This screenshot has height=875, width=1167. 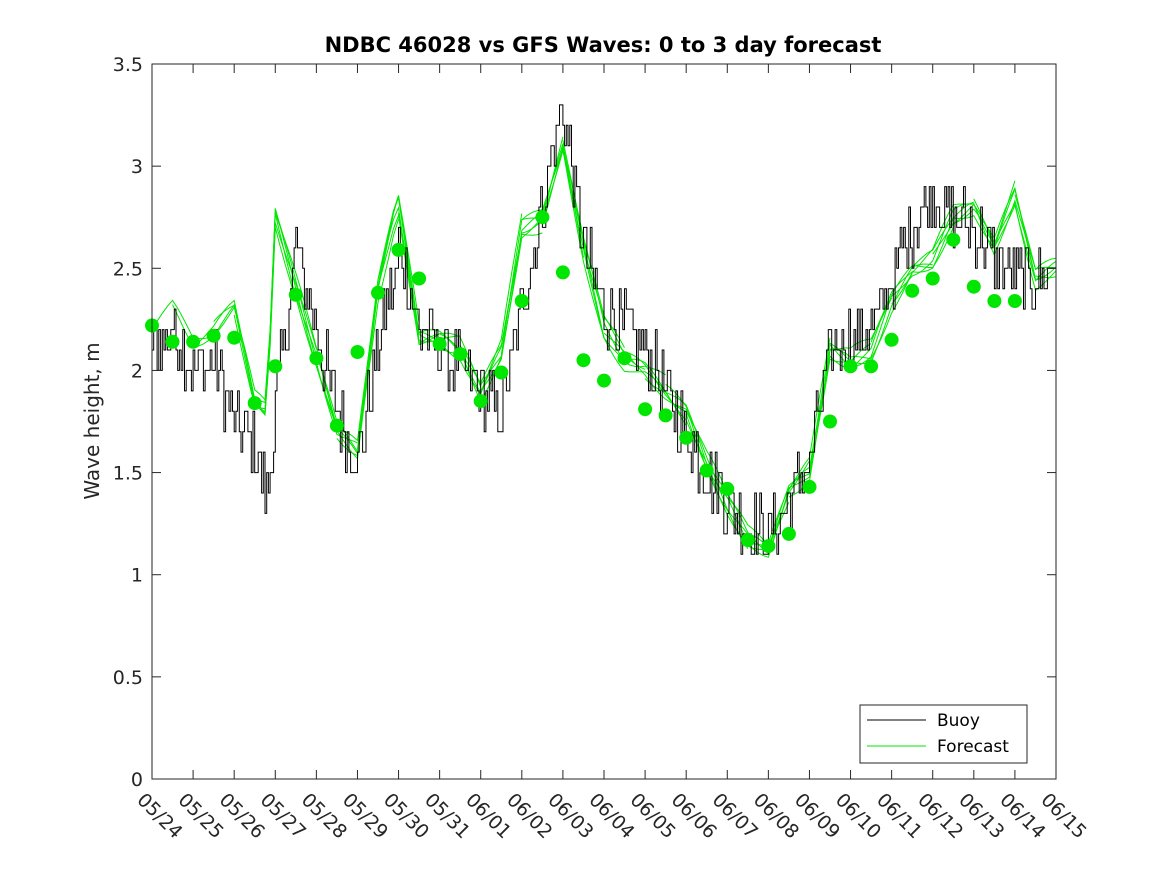 I want to click on x-tick-label: 06/03, so click(x=570, y=816).